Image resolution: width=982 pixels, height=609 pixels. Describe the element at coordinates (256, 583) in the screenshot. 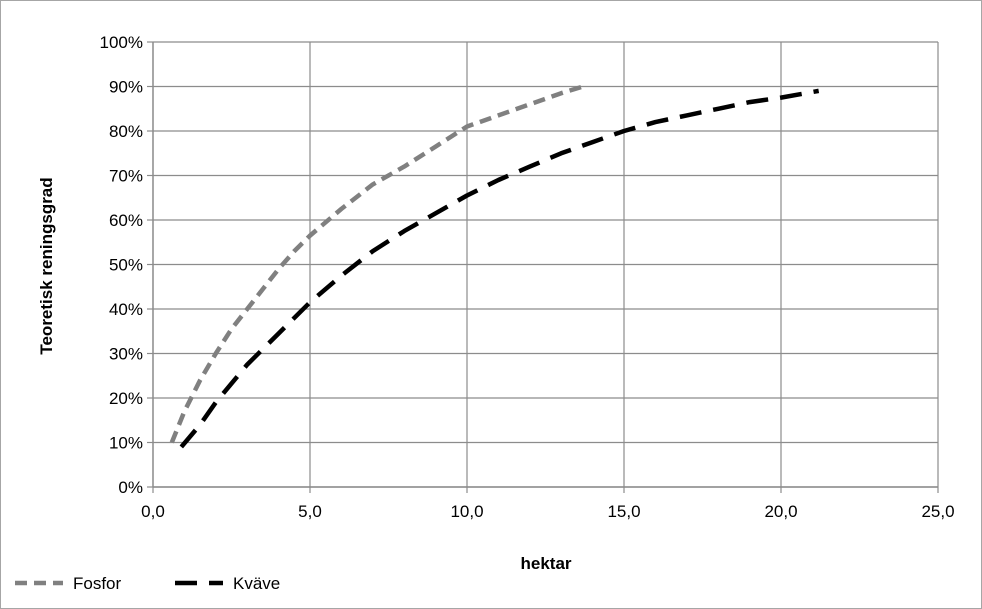

I see `legend-label-kväve: Kväve` at that location.